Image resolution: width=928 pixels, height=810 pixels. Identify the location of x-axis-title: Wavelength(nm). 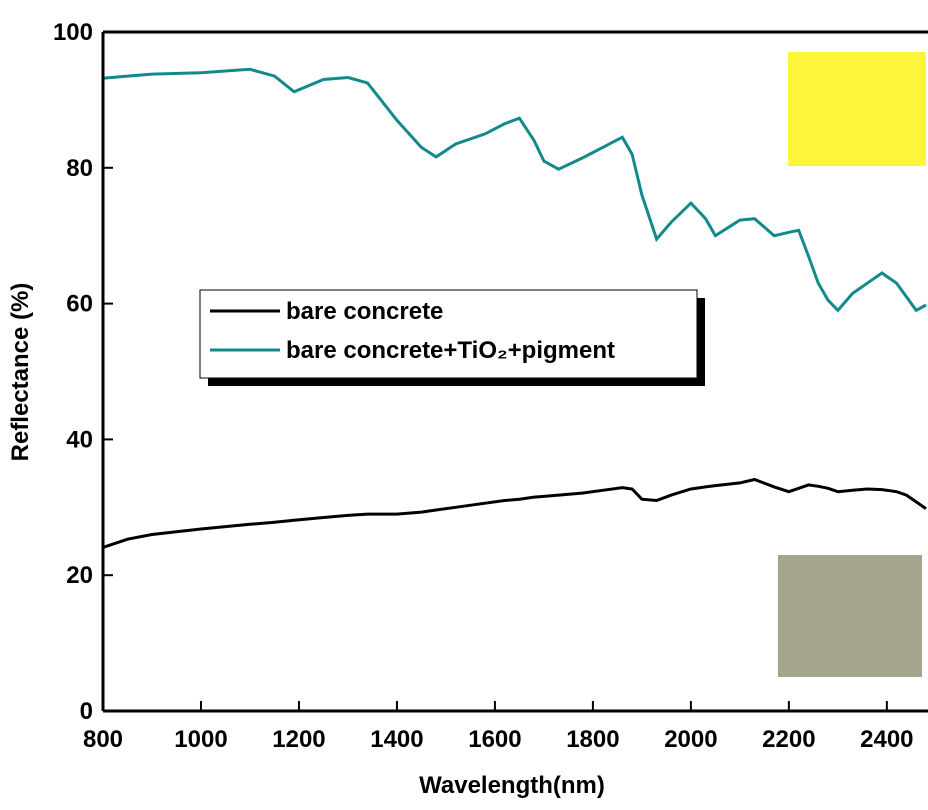
(512, 785).